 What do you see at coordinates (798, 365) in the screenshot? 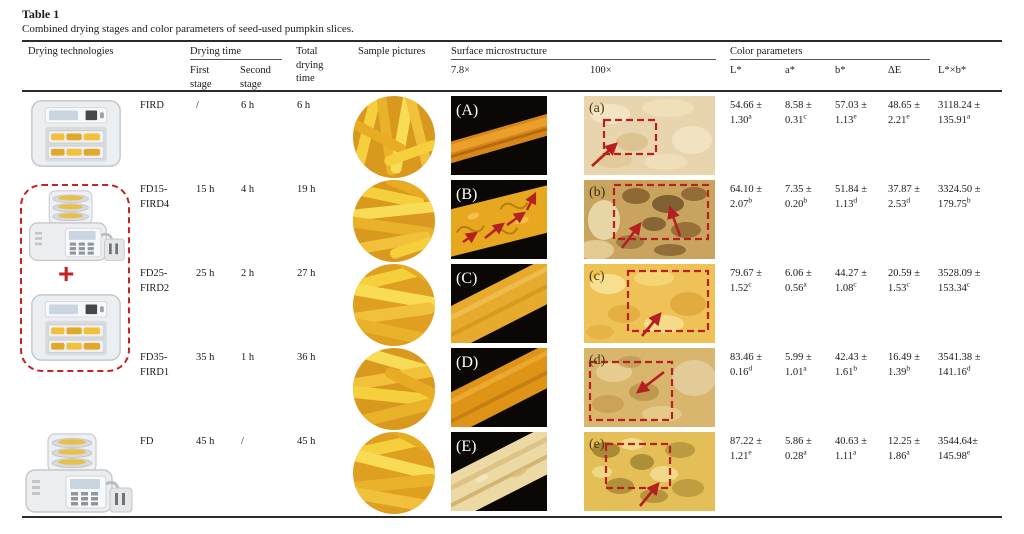
I see `stat-a: 5.99 ±1.01a` at bounding box center [798, 365].